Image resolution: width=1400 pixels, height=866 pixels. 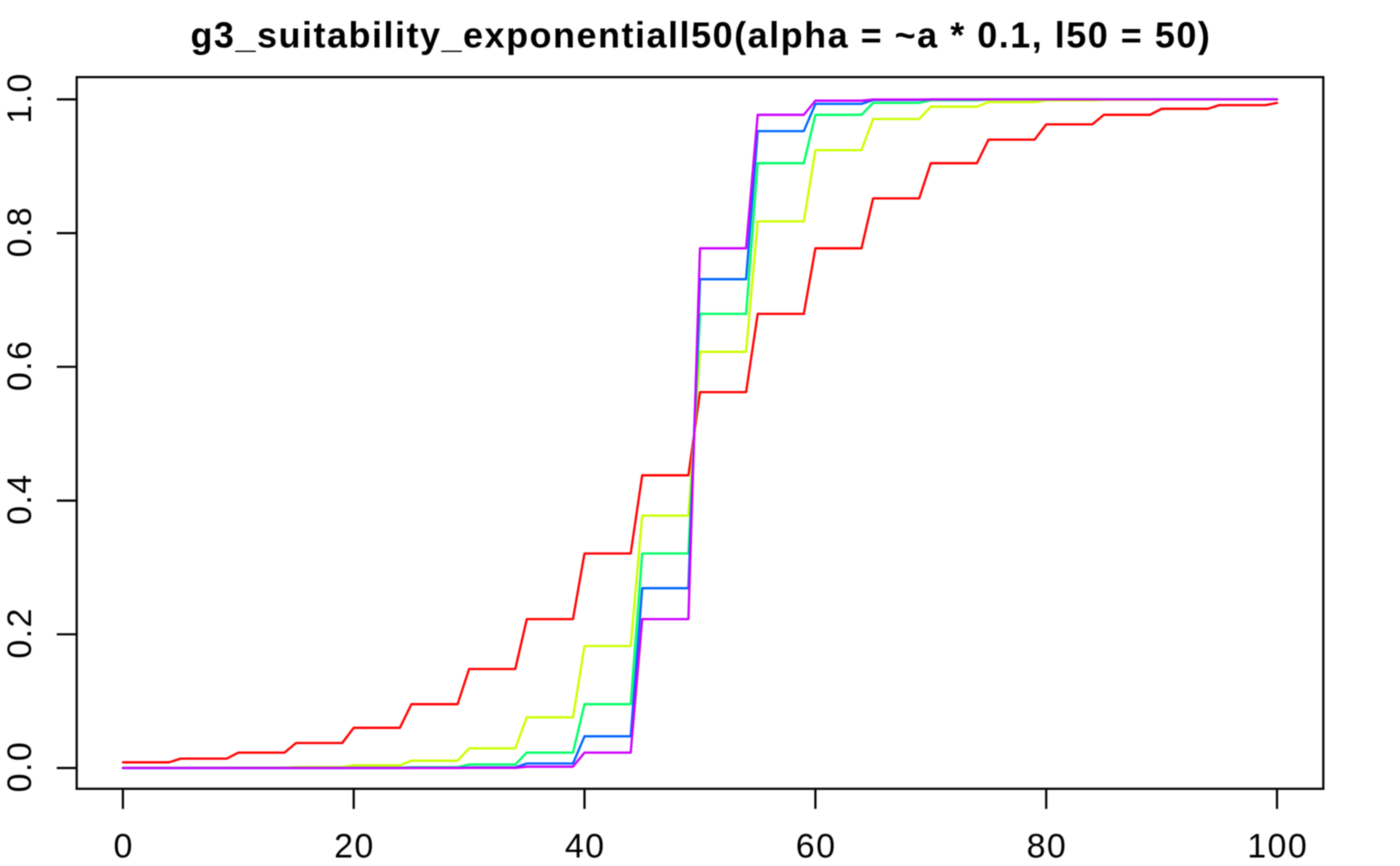 I want to click on svg-text: 0.8, so click(x=20, y=231).